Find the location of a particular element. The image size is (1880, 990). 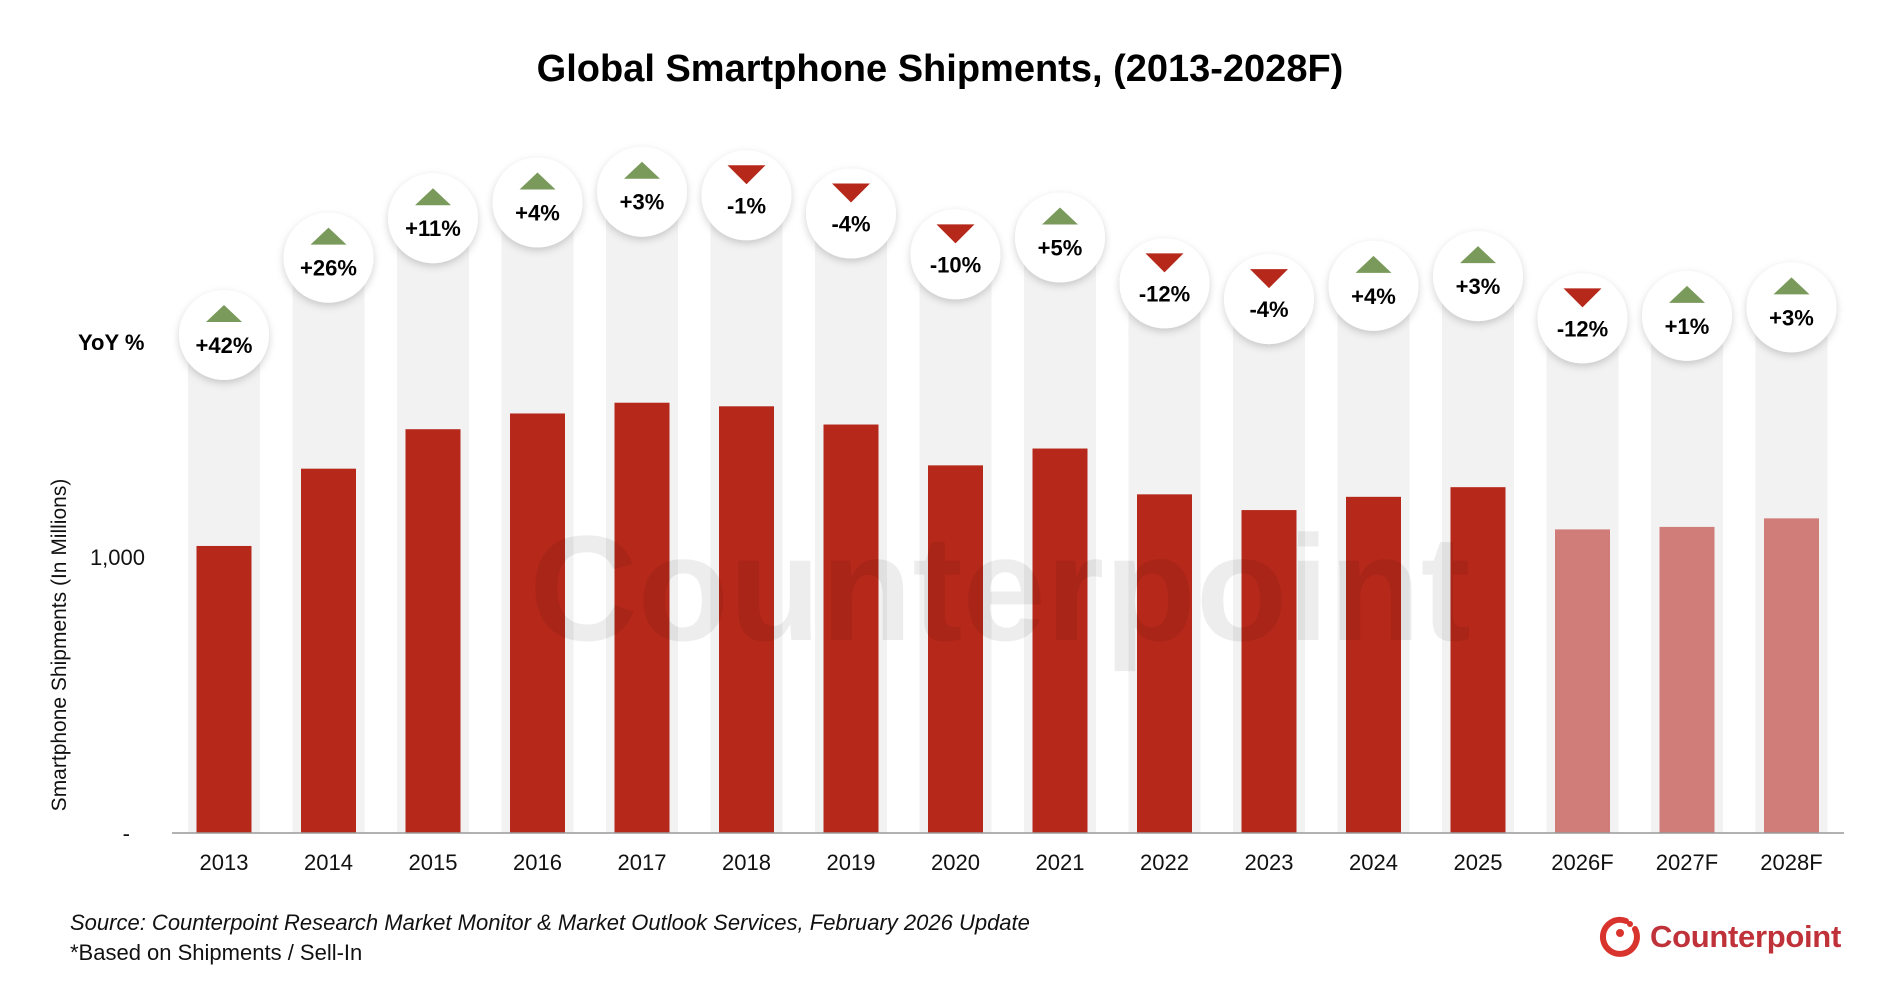

x-tick-label: 2027F is located at coordinates (1687, 862).